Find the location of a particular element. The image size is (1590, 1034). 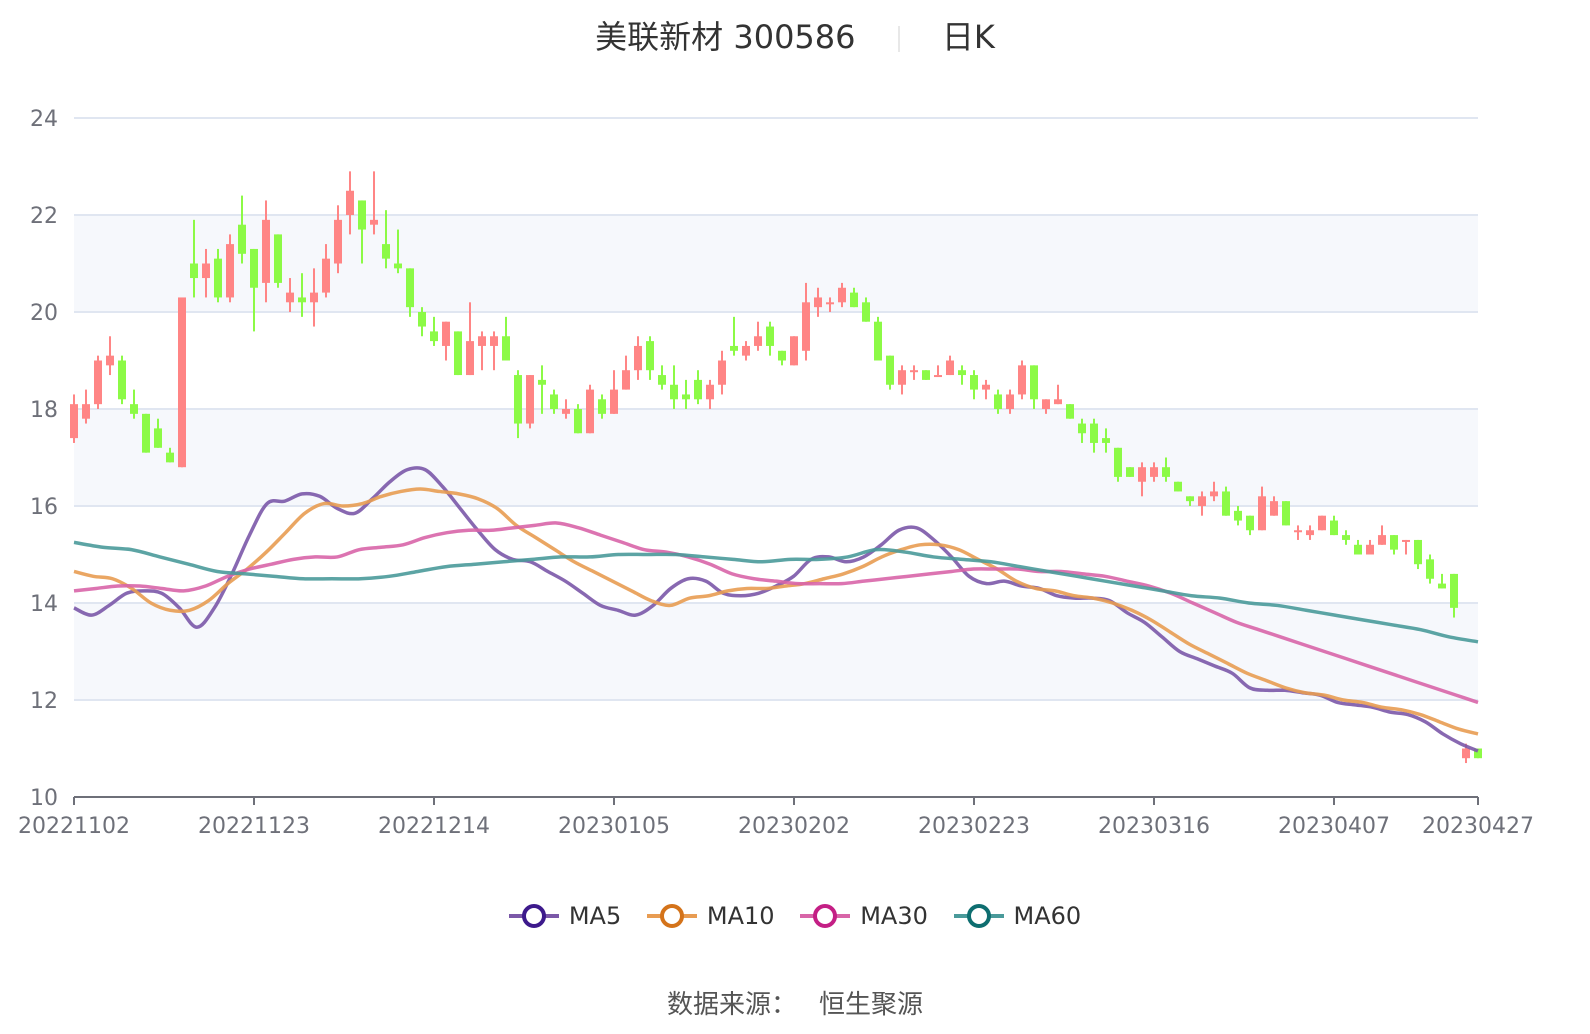

x-tick-label: 20230316 is located at coordinates (1154, 826).